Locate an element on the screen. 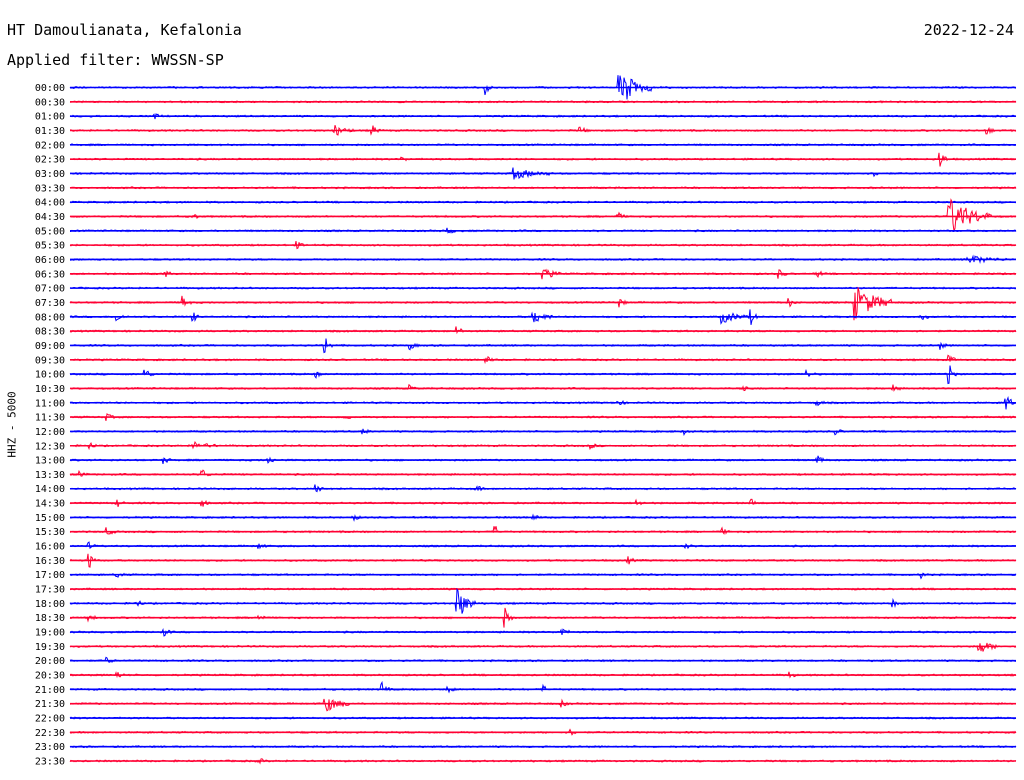 The height and width of the screenshot is (780, 1024). time-tick-label: 14:00 is located at coordinates (50, 489).